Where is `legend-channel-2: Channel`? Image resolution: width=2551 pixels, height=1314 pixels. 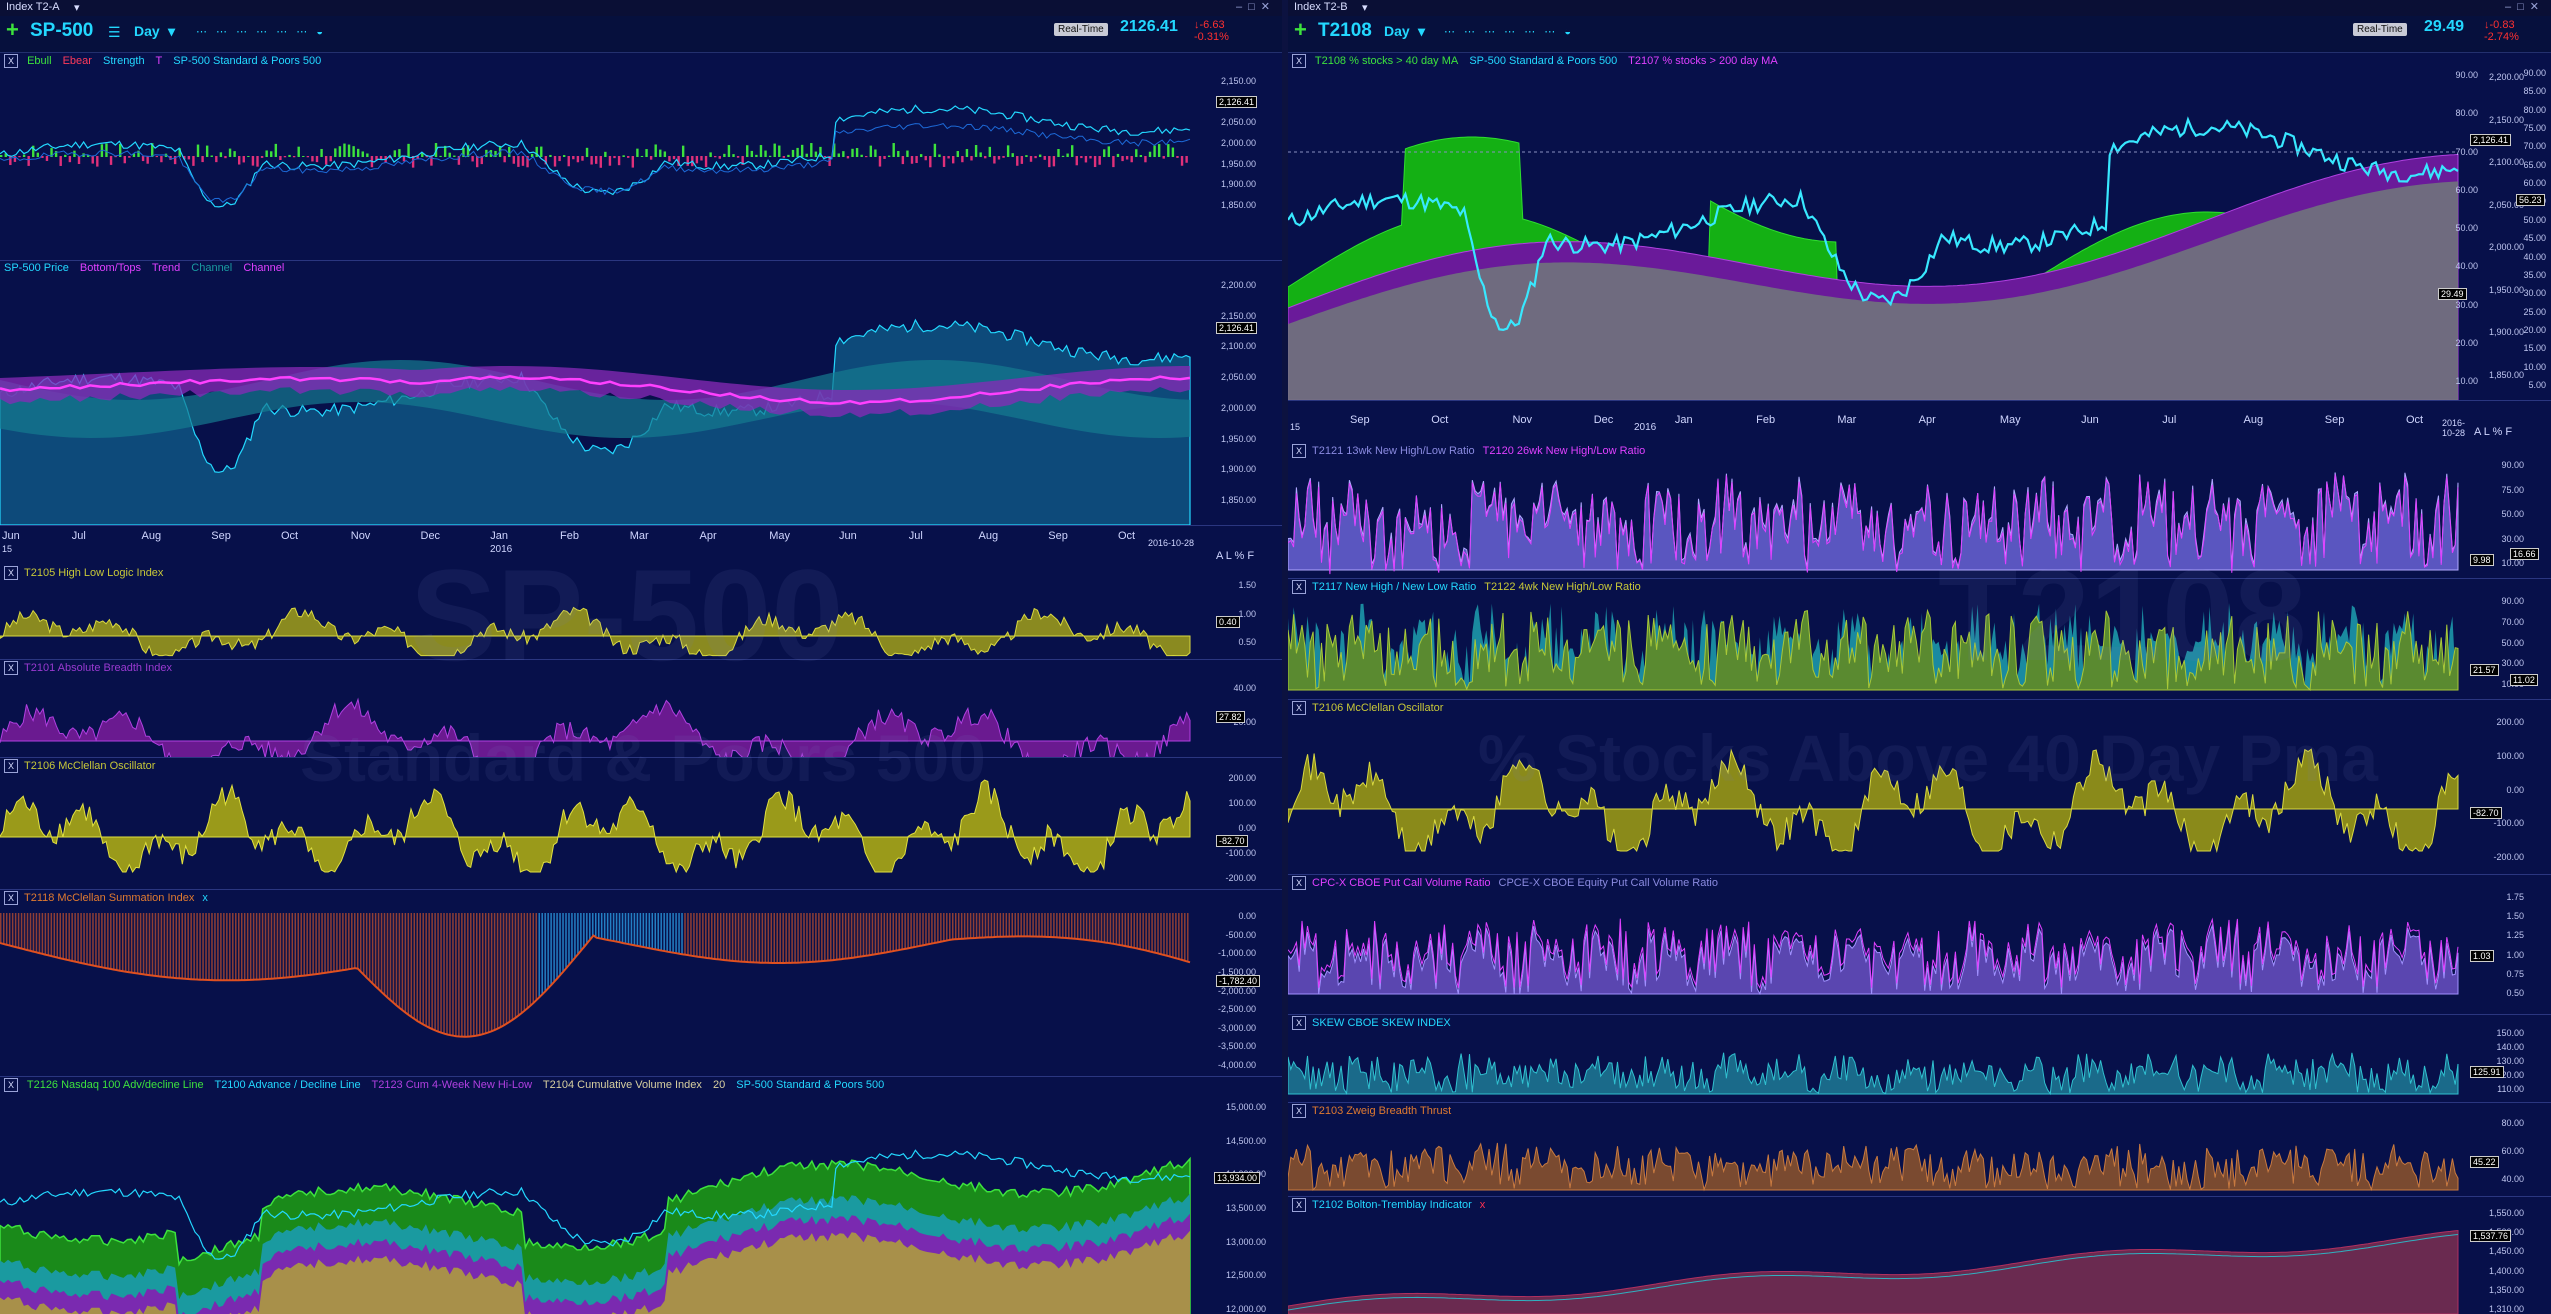 legend-channel-2: Channel is located at coordinates (264, 268).